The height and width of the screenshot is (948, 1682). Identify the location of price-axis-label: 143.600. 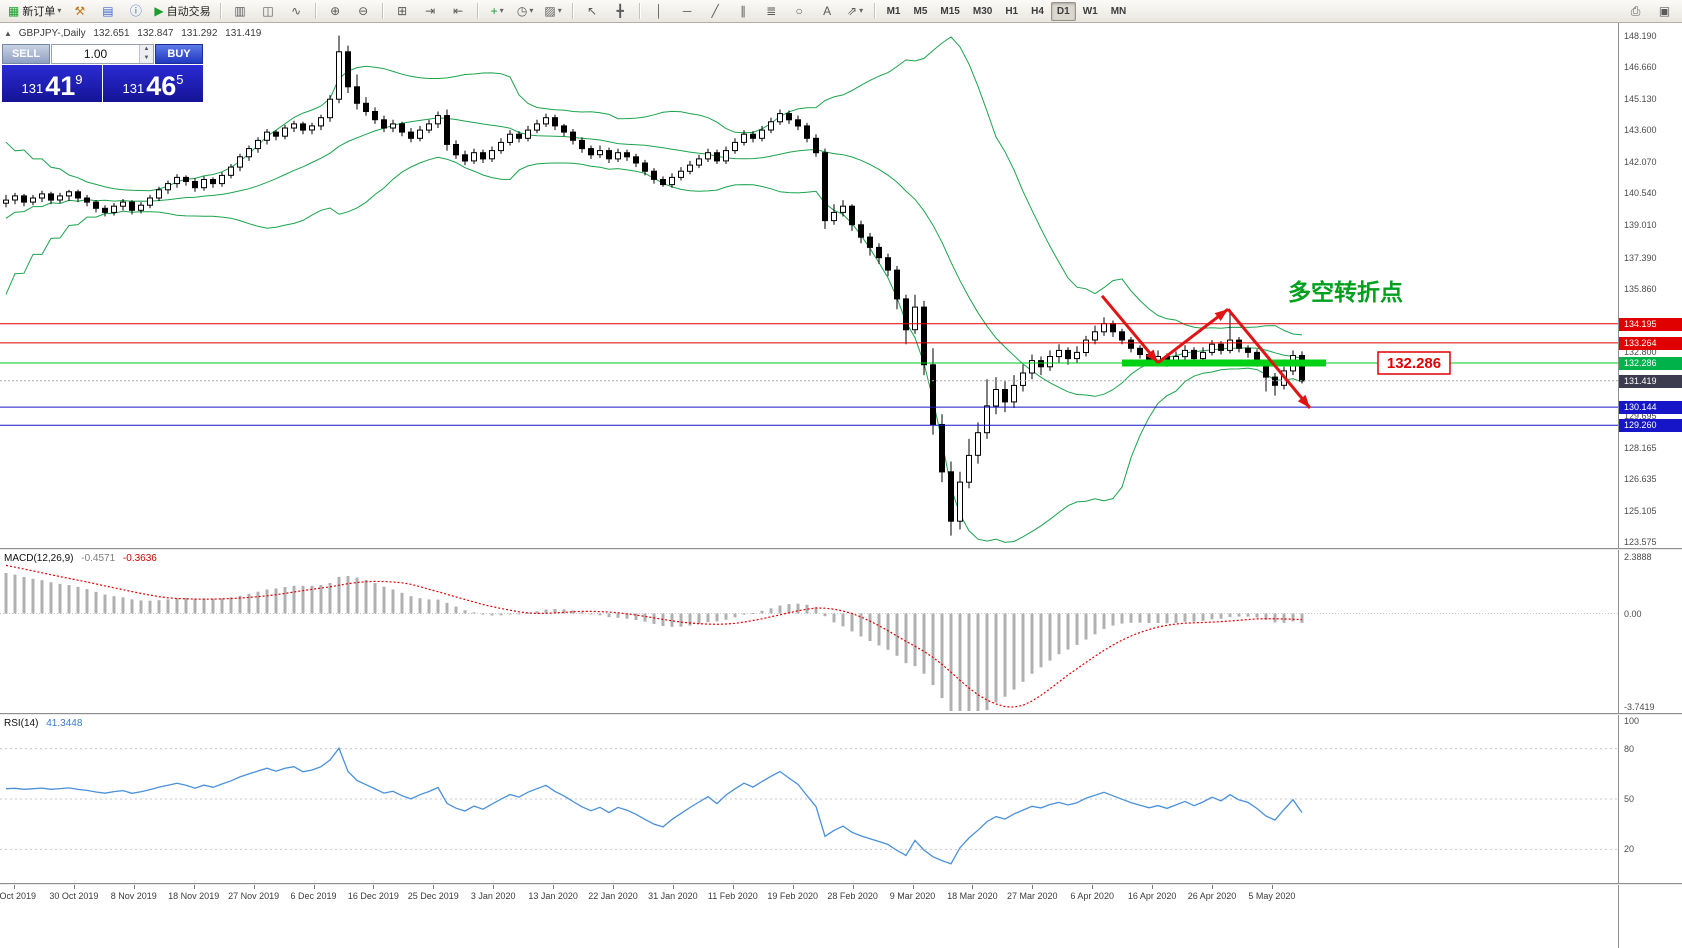
(1640, 130).